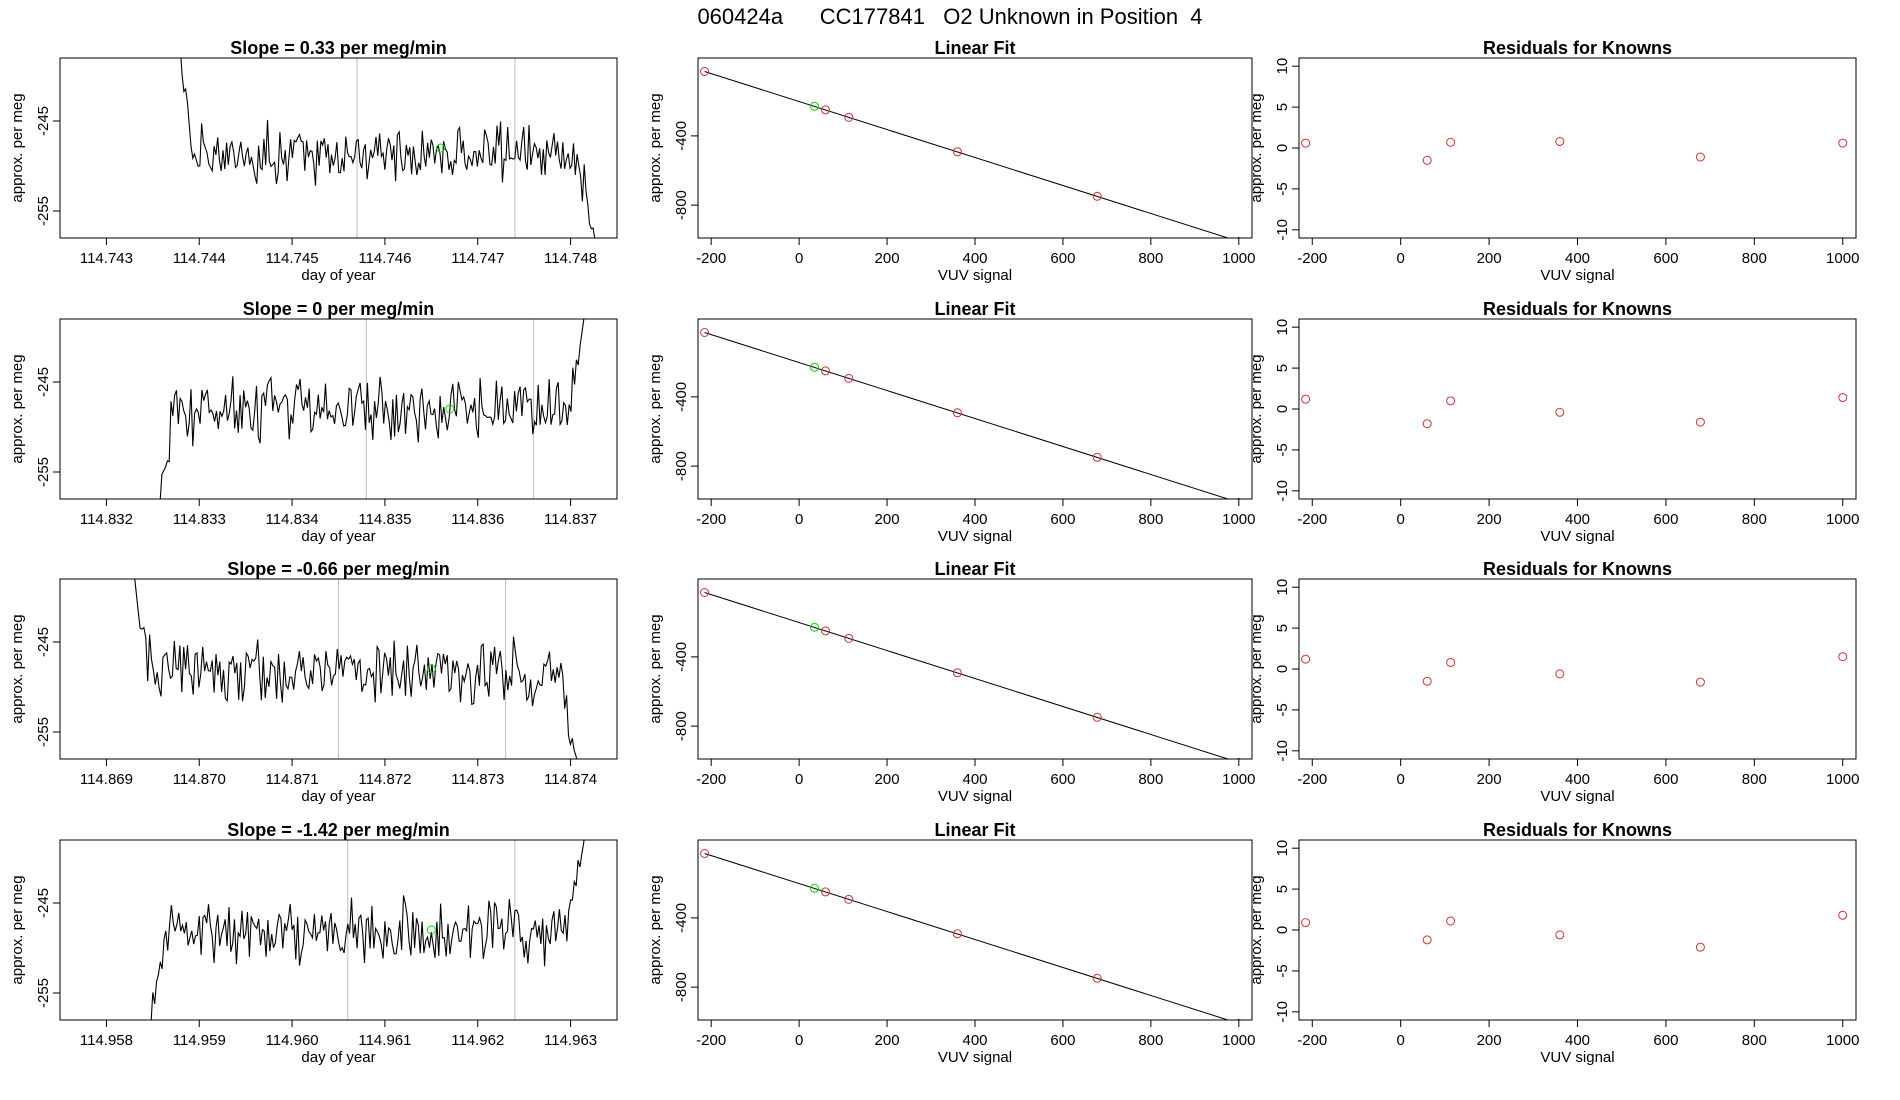 The width and height of the screenshot is (1900, 1100). Describe the element at coordinates (199, 258) in the screenshot. I see `x-tick-label: 114.744` at that location.